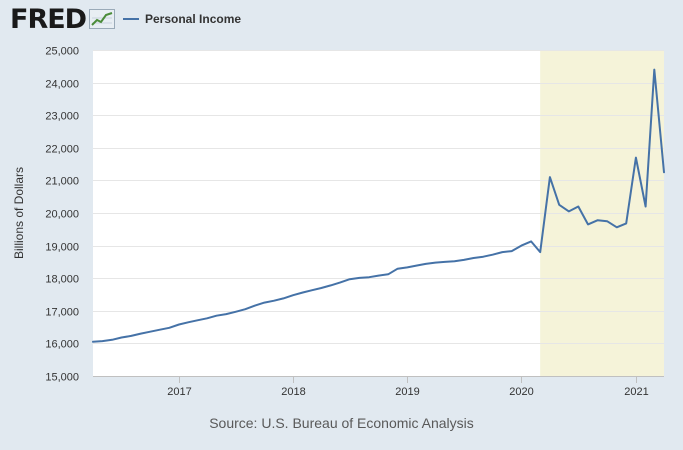 The width and height of the screenshot is (683, 450). I want to click on x-tick-label: 2018, so click(293, 392).